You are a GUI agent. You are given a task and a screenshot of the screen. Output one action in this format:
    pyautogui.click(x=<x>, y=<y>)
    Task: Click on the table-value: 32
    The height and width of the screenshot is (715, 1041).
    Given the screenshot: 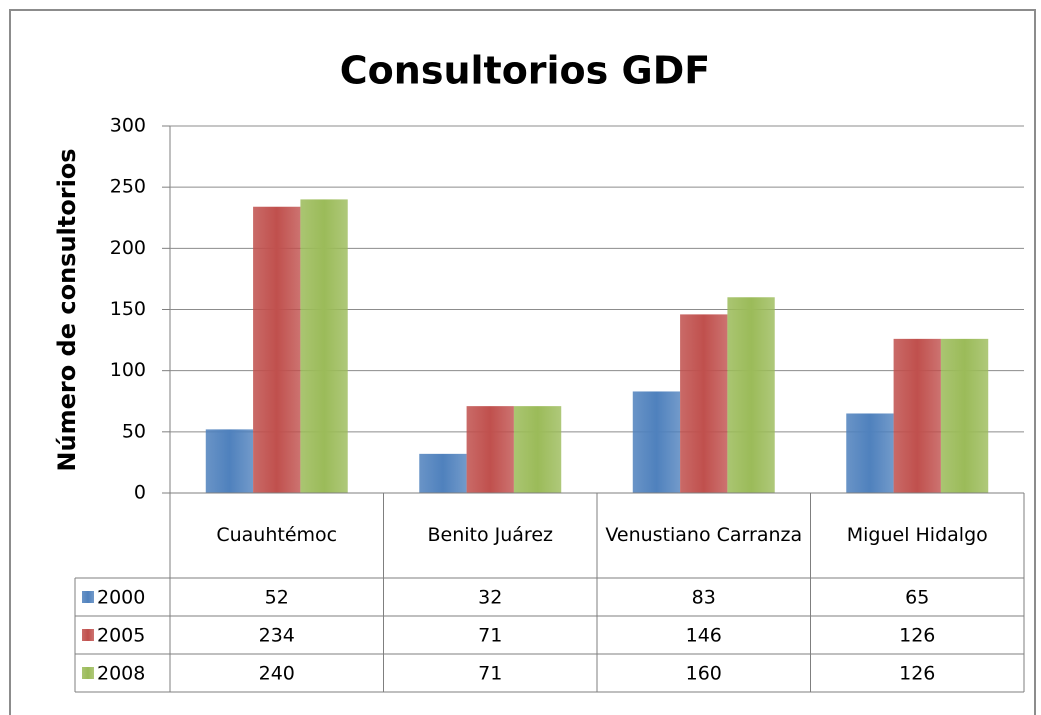 What is the action you would take?
    pyautogui.click(x=490, y=598)
    